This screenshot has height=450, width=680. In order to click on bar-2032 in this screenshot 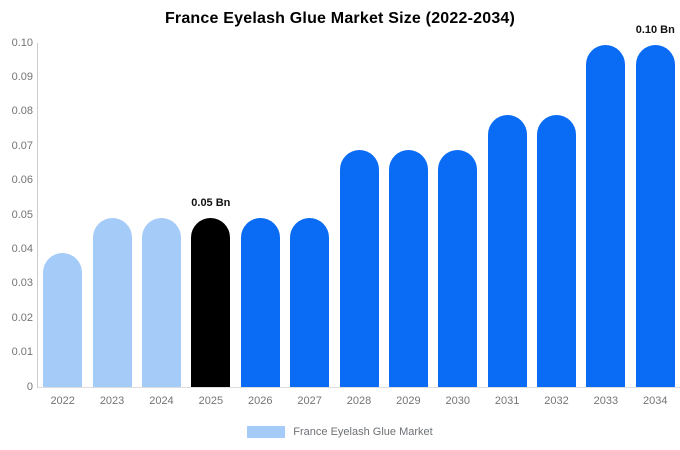, I will do `click(557, 251)`.